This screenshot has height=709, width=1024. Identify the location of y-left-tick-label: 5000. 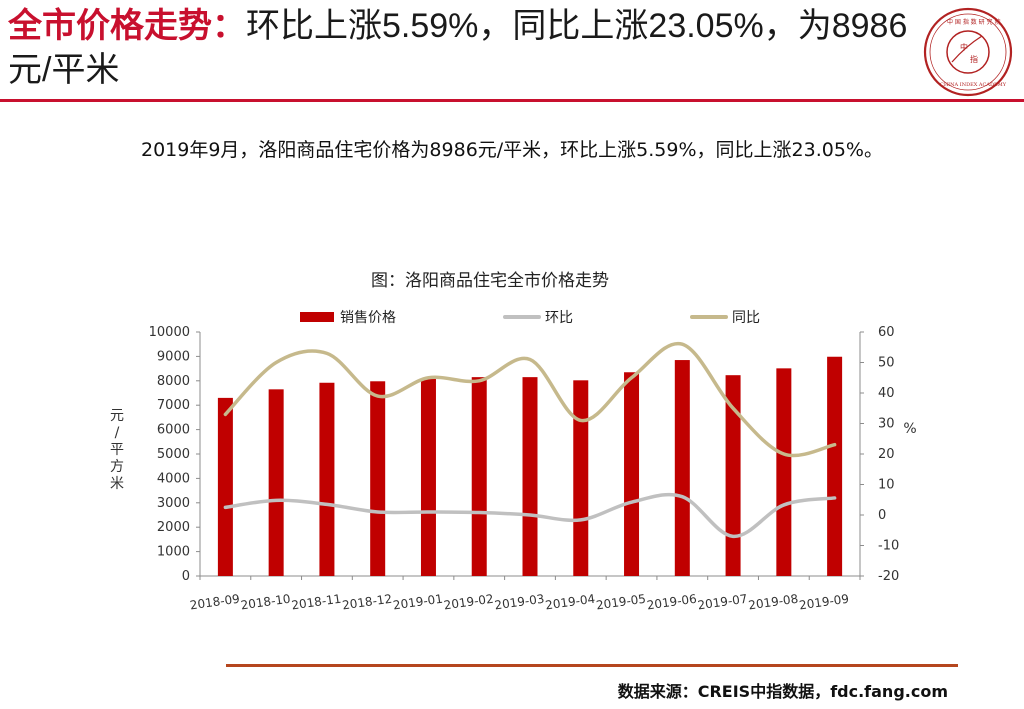
(173, 454).